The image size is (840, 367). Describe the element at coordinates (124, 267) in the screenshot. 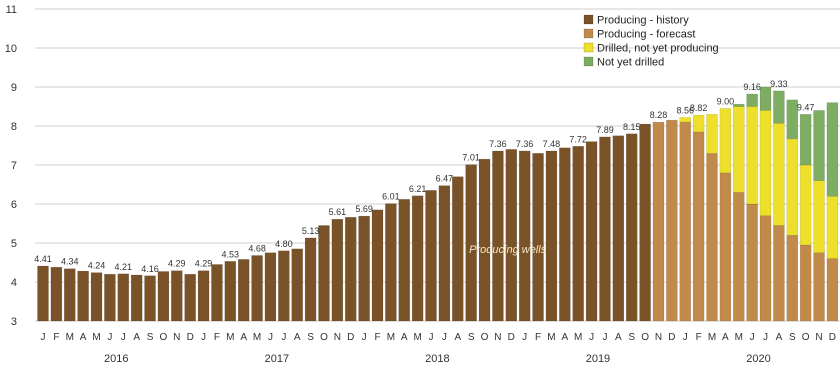

I see `data-label: 4.21` at that location.